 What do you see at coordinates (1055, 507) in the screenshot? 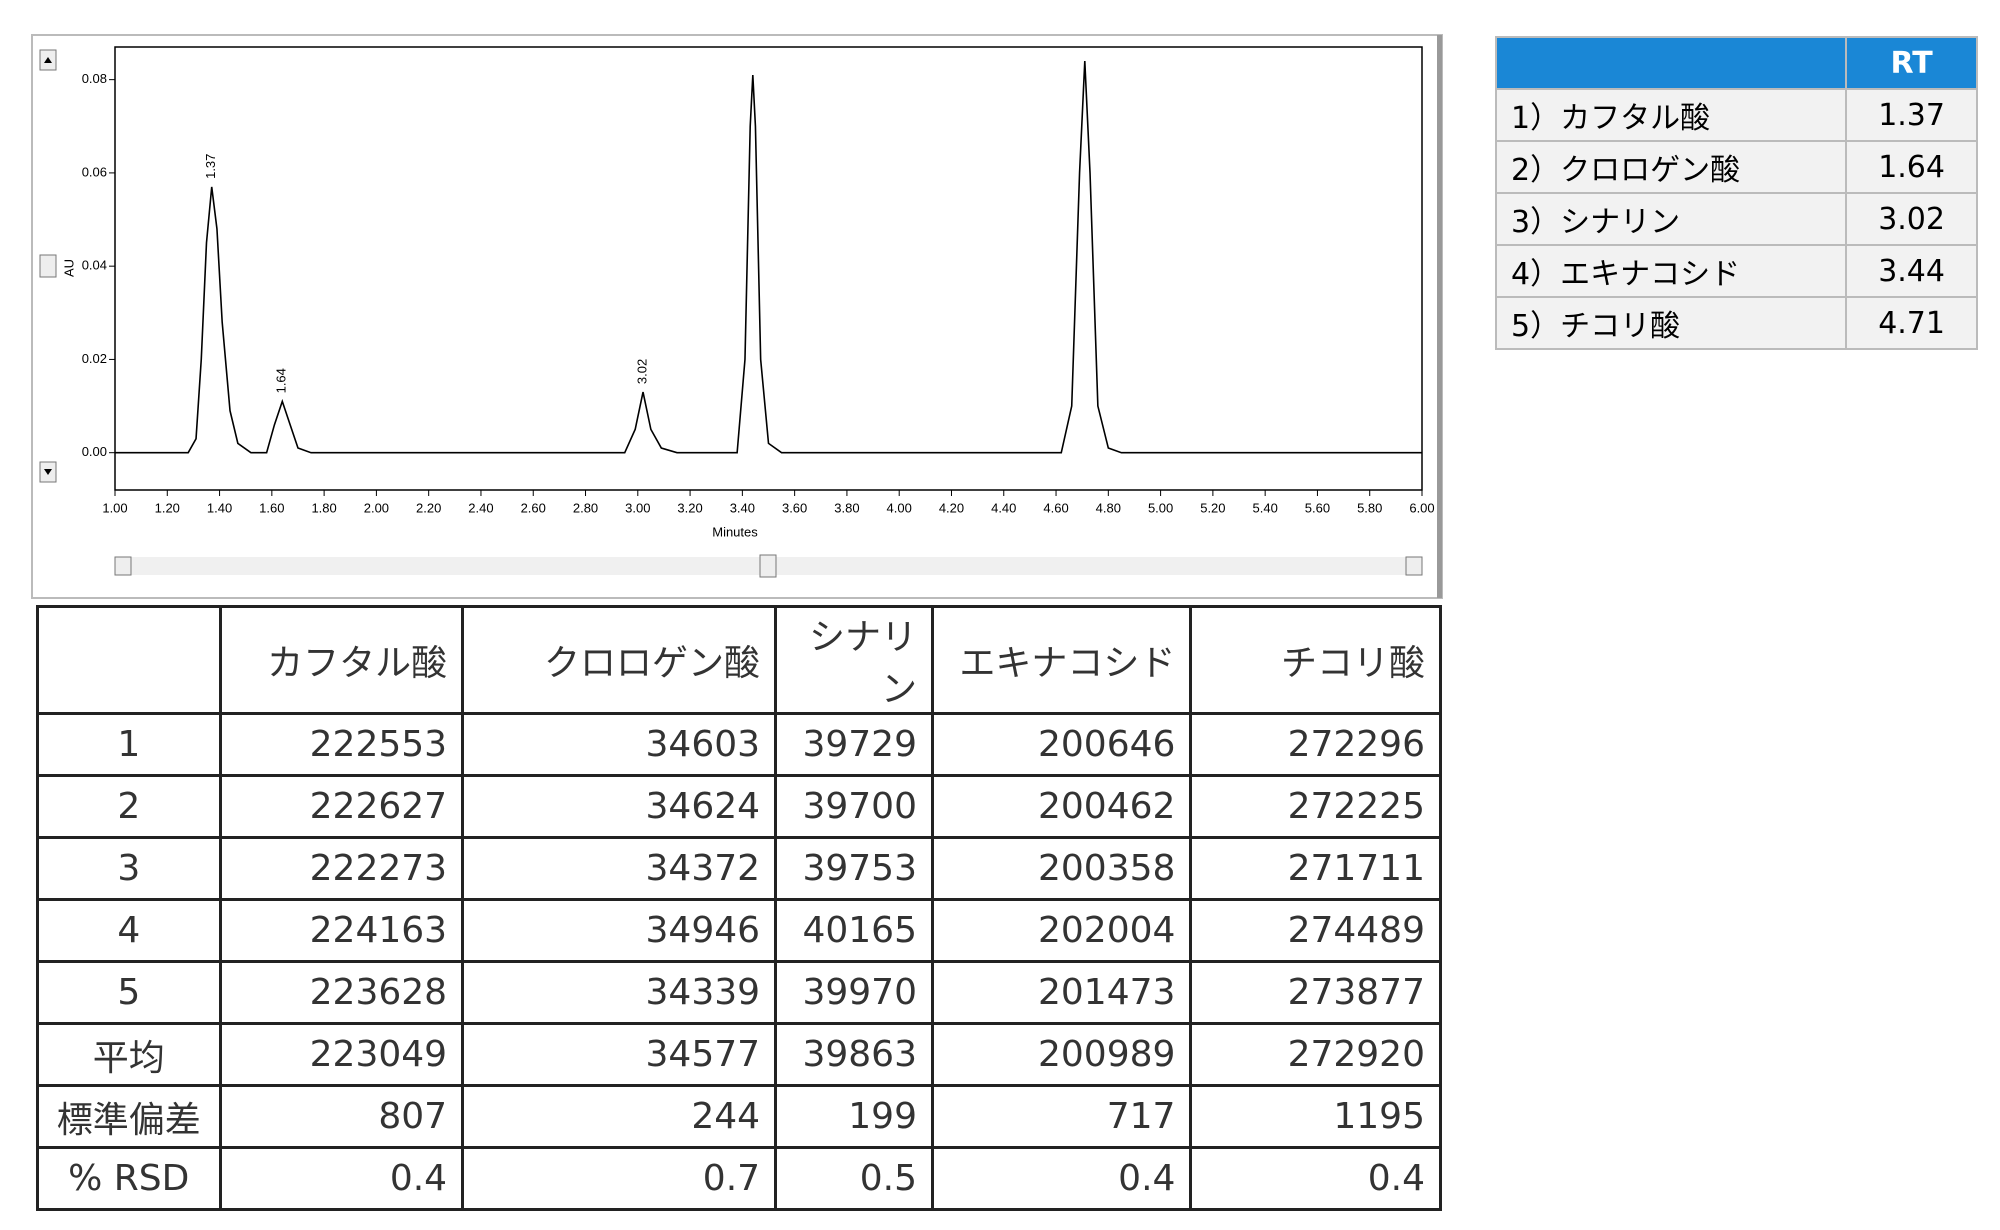
I see `x-tick-label: 4.60` at bounding box center [1055, 507].